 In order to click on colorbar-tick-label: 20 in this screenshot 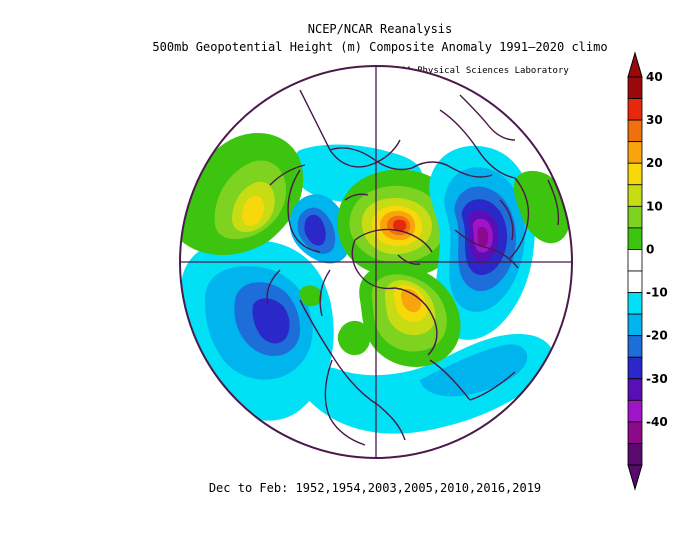, I will do `click(654, 163)`.